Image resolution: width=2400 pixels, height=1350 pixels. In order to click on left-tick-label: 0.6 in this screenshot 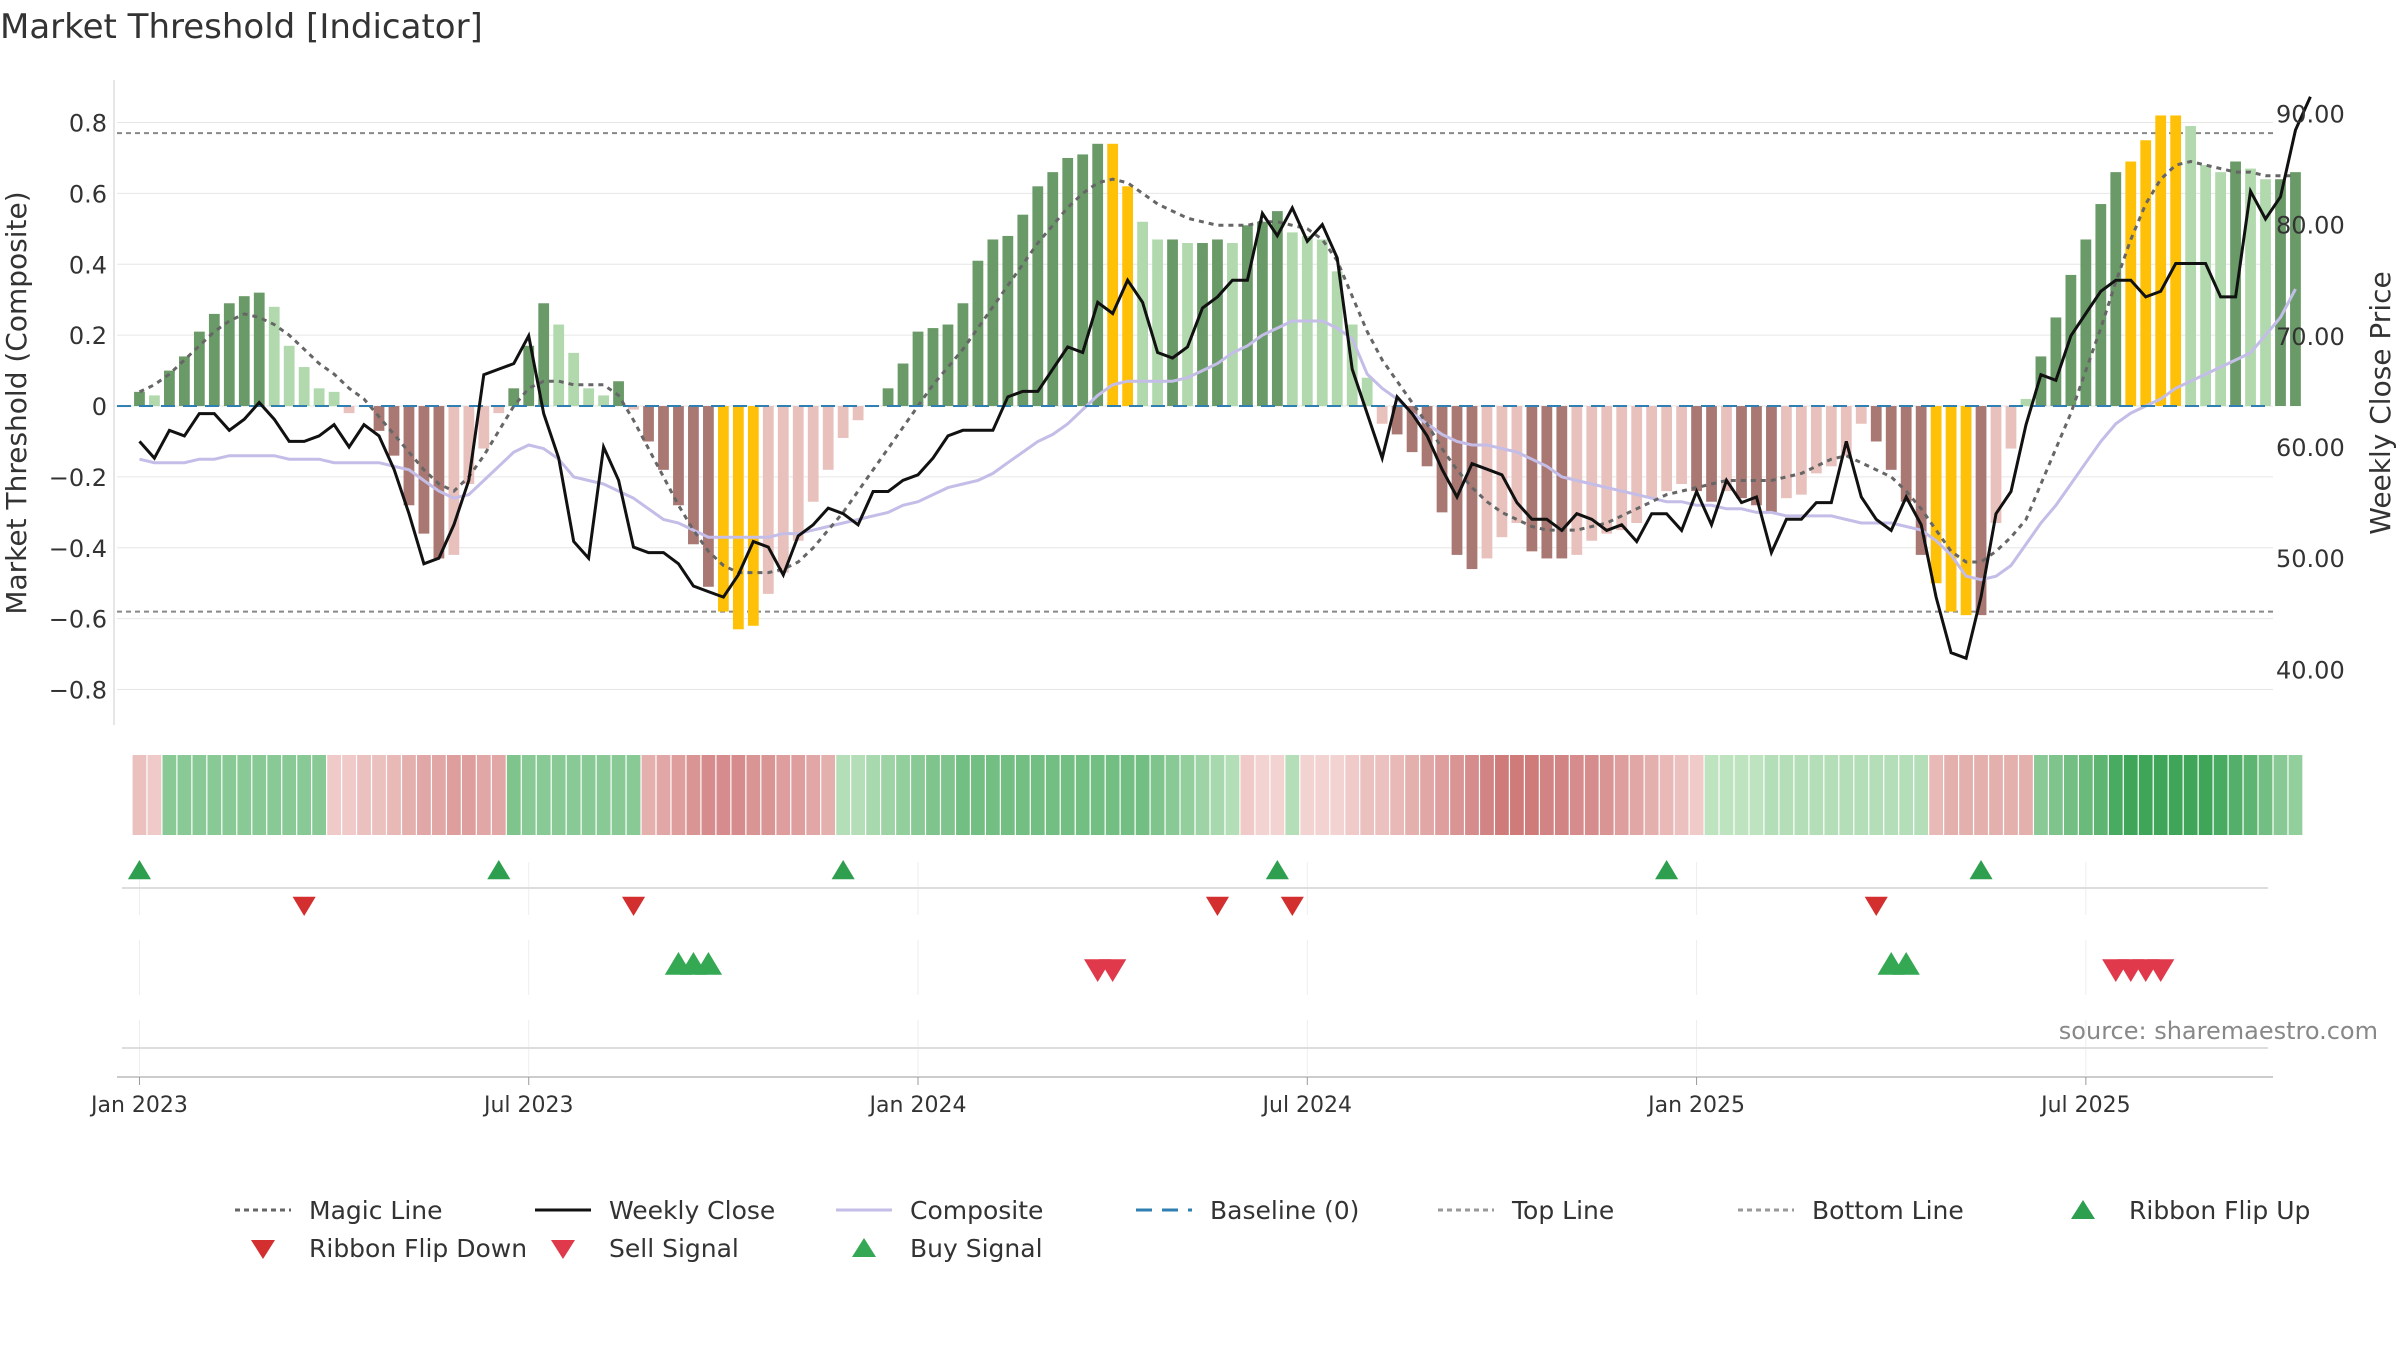, I will do `click(88, 194)`.